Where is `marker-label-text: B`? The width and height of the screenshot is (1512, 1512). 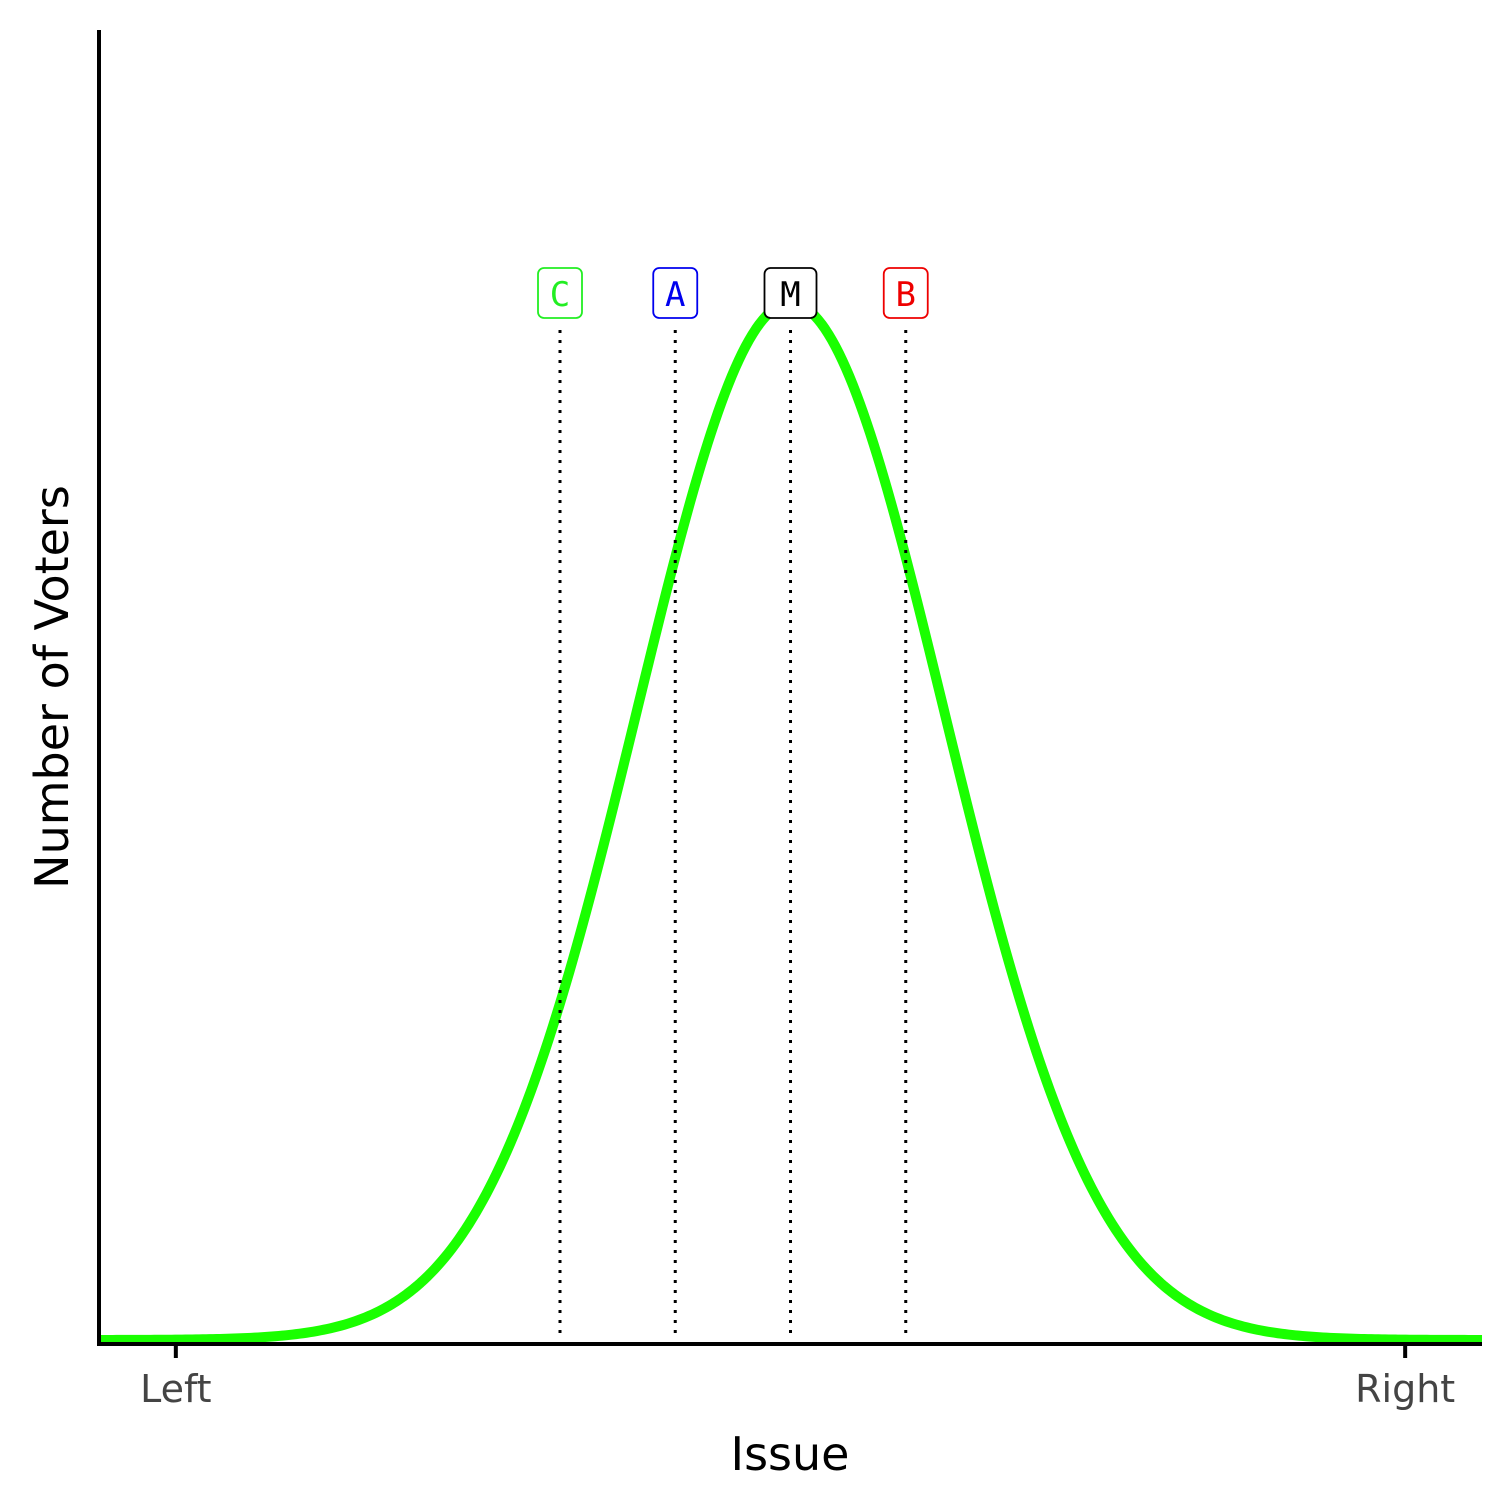 marker-label-text: B is located at coordinates (906, 295).